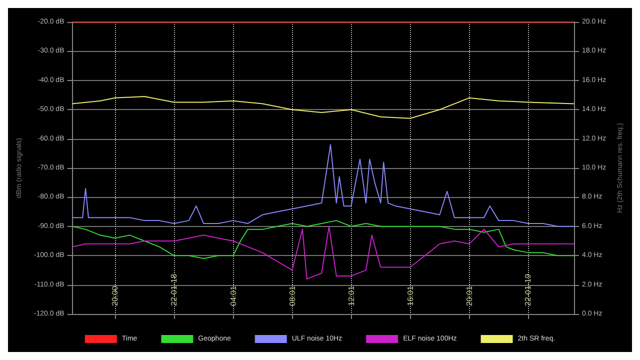 This screenshot has width=640, height=360. What do you see at coordinates (469, 295) in the screenshot?
I see `x-tick-label: 20:01` at bounding box center [469, 295].